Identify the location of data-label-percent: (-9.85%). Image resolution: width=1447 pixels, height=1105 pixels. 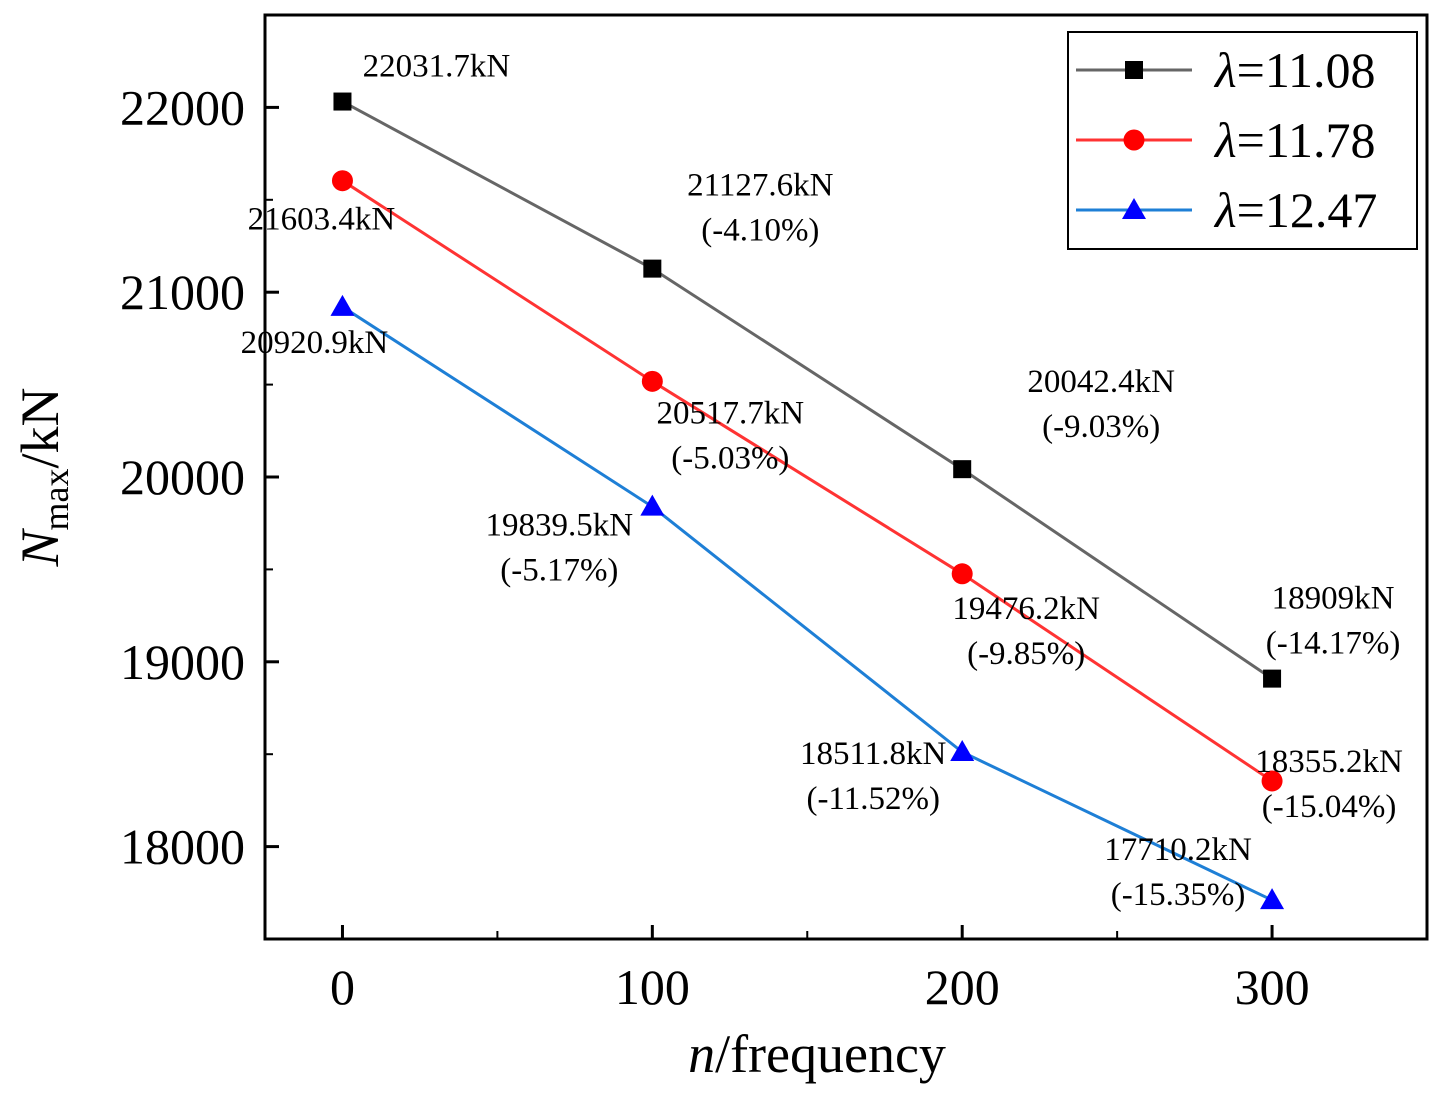
(1026, 654).